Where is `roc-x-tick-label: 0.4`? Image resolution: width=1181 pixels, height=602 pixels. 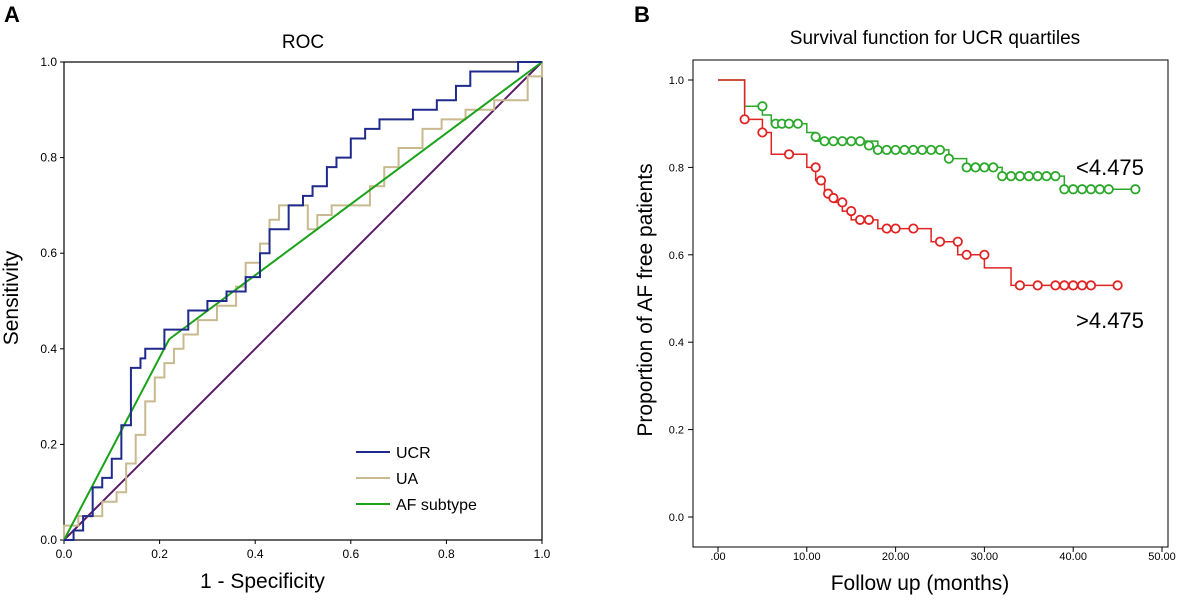 roc-x-tick-label: 0.4 is located at coordinates (255, 554).